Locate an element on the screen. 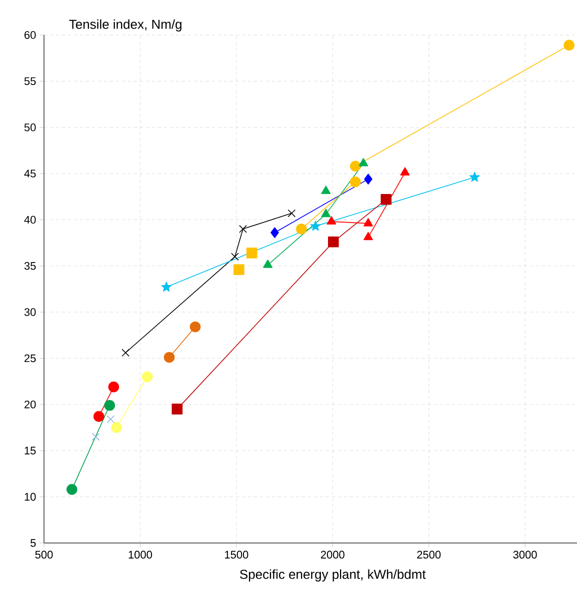 This screenshot has width=577, height=594. y-tick-label: 40 is located at coordinates (30, 220).